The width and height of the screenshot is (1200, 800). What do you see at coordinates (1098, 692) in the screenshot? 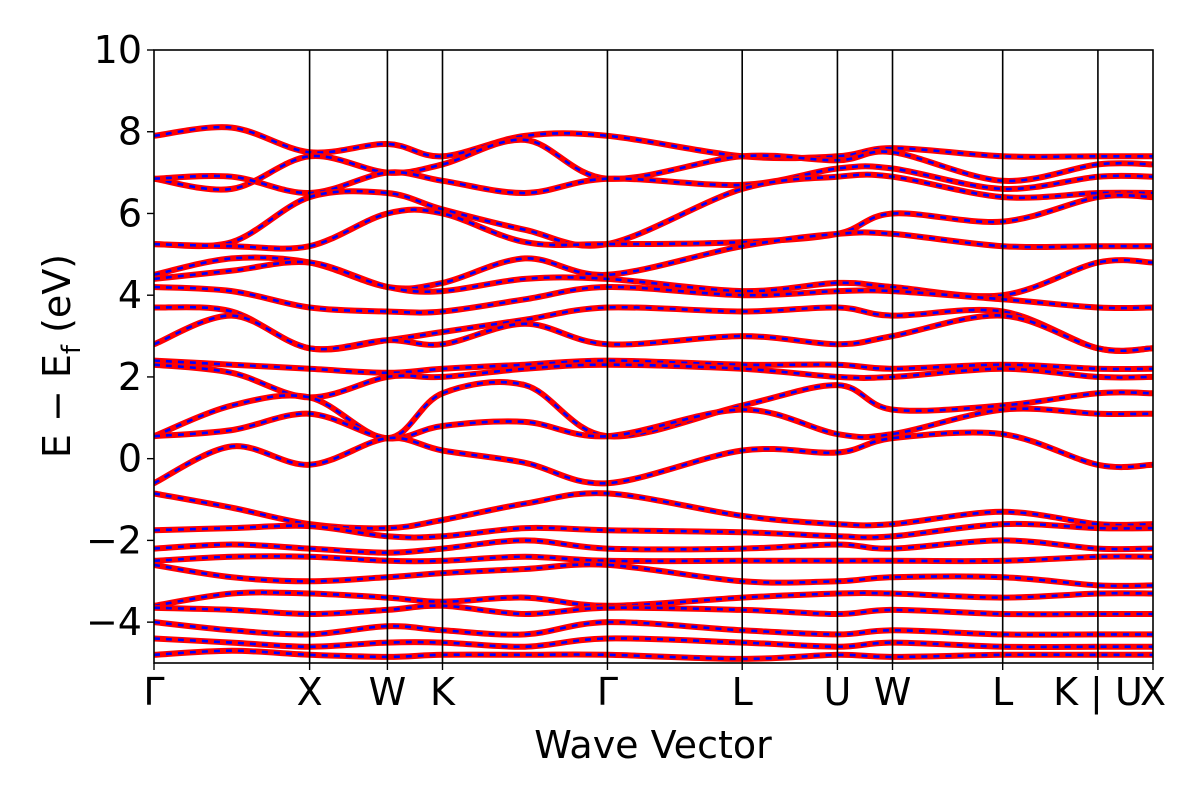
I see `x-tick-label: K | U` at bounding box center [1098, 692].